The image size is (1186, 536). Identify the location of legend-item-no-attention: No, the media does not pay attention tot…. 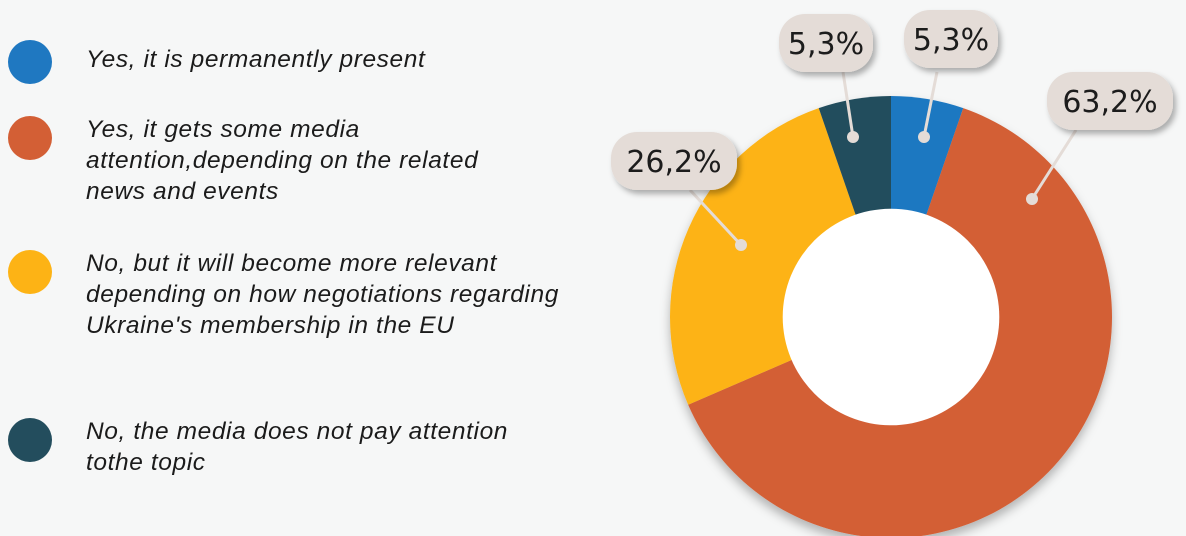
(267, 447).